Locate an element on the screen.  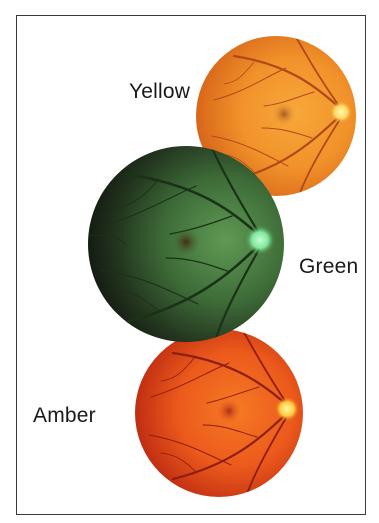
yellow-retina-image is located at coordinates (276, 116).